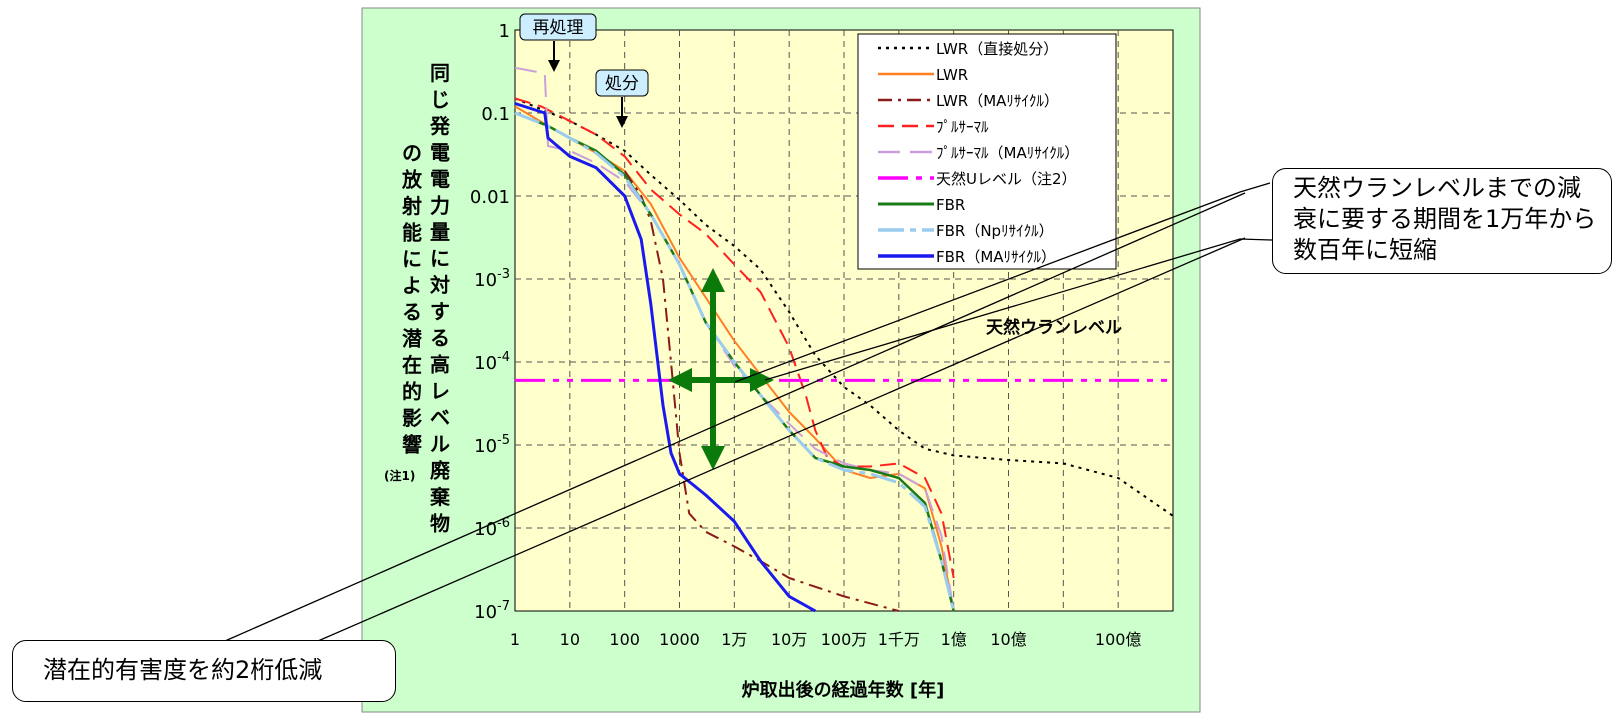 This screenshot has width=1614, height=714. I want to click on x-tick-label: 100, so click(624, 639).